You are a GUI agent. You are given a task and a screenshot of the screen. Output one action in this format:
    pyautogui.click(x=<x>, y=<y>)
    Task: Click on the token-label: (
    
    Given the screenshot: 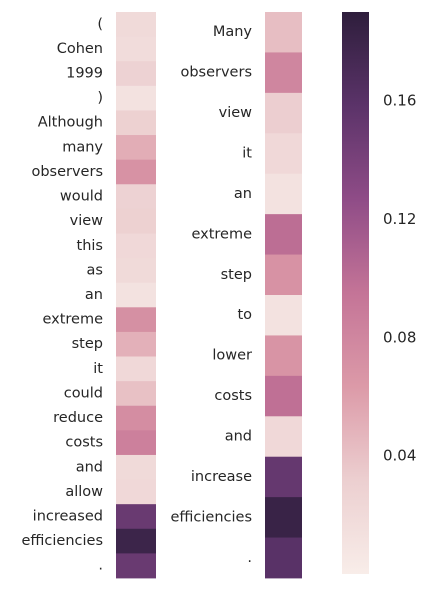 What is the action you would take?
    pyautogui.click(x=100, y=24)
    